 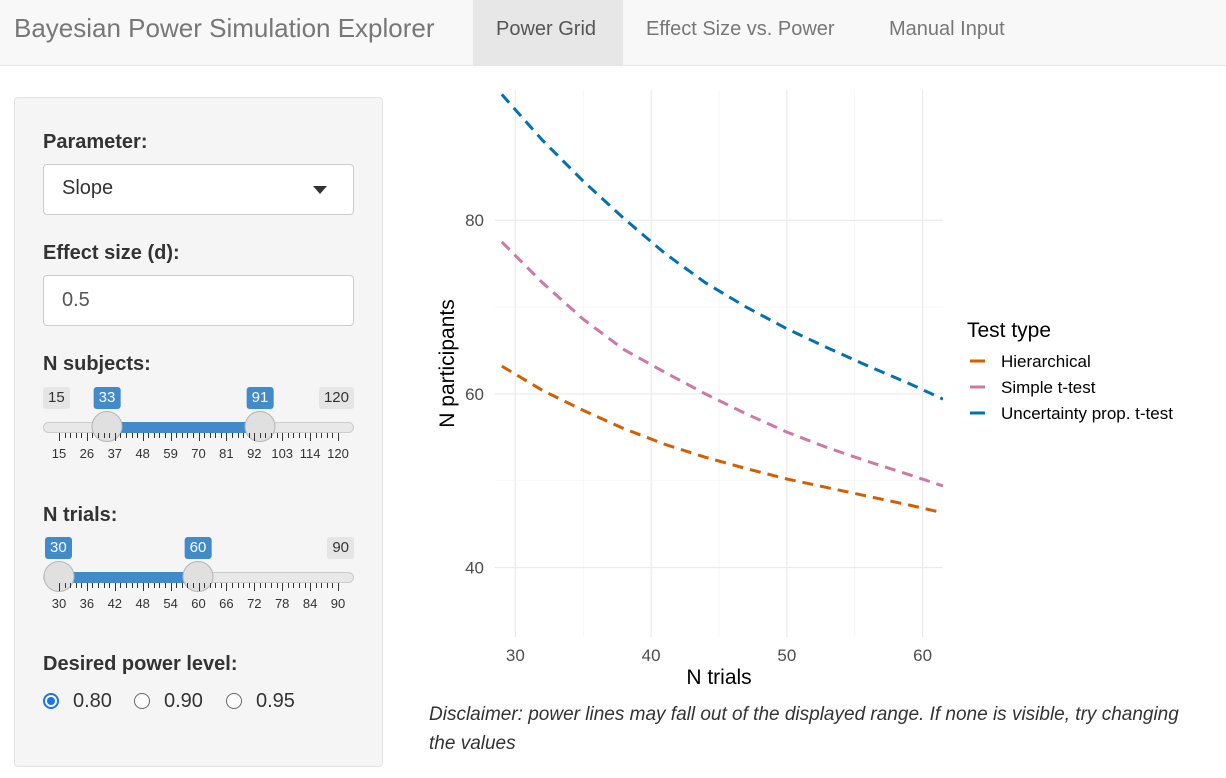 I want to click on y-tick-label: 60, so click(x=474, y=394).